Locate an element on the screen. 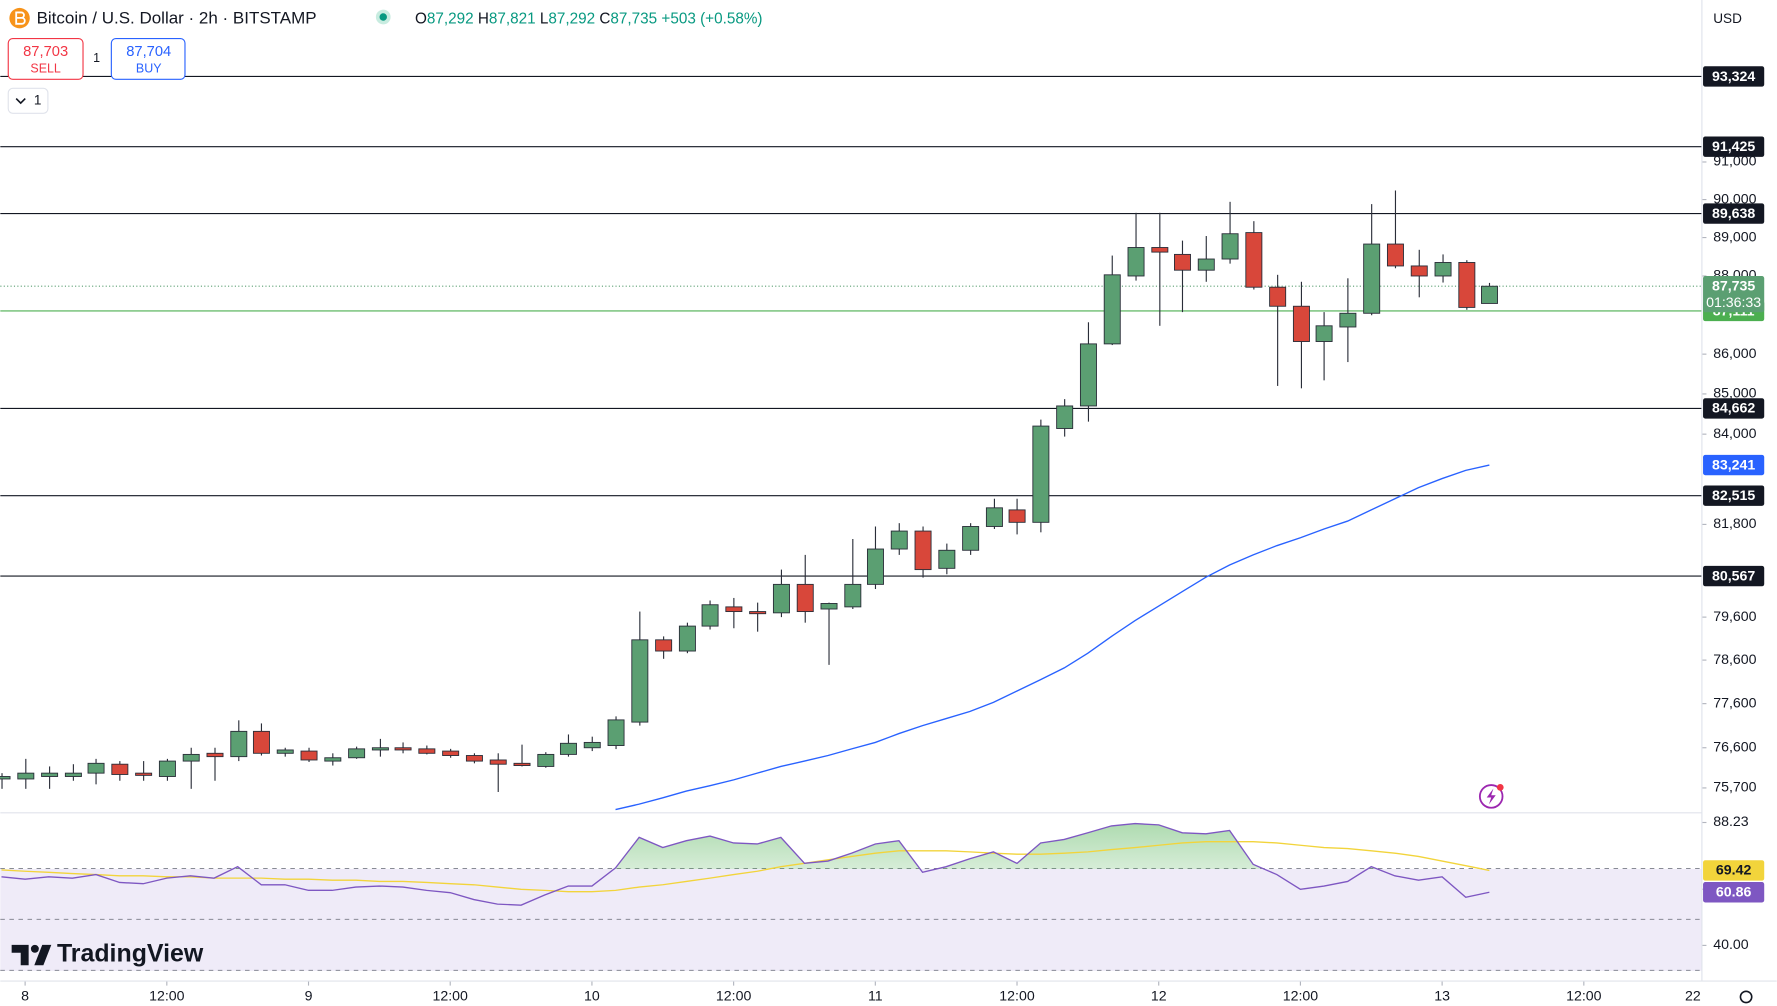 The width and height of the screenshot is (1777, 1006). y-tick-label: 90,000 is located at coordinates (1734, 199).